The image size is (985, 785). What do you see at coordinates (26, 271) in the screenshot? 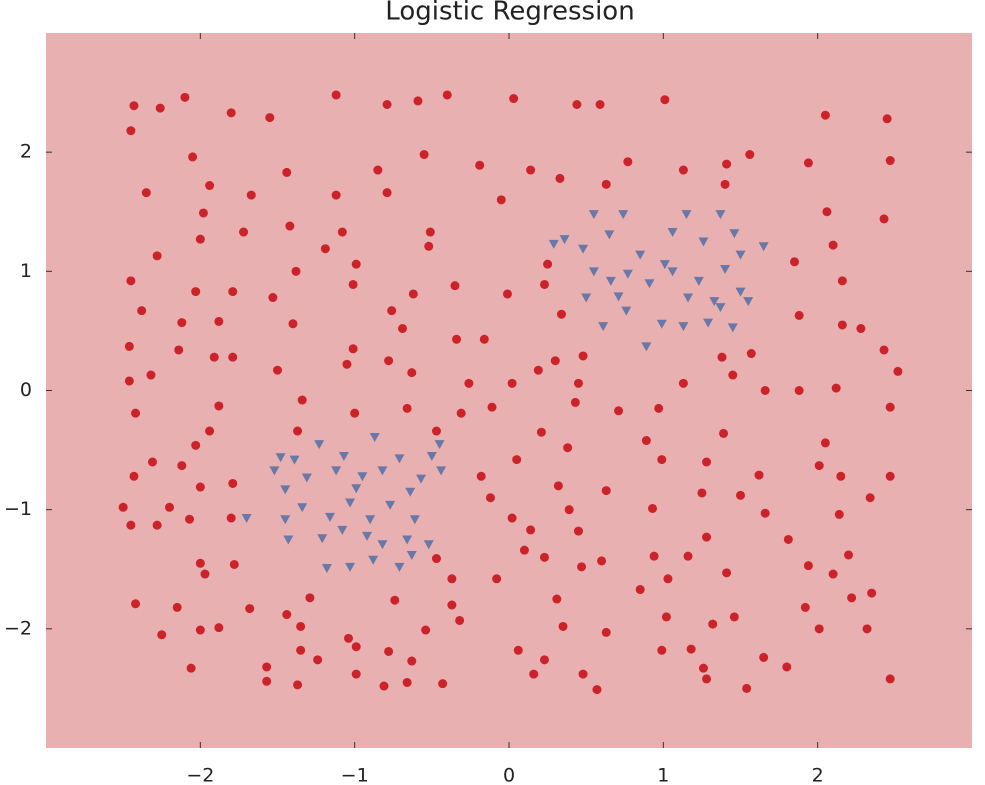
I see `y-tick-label: 1` at bounding box center [26, 271].